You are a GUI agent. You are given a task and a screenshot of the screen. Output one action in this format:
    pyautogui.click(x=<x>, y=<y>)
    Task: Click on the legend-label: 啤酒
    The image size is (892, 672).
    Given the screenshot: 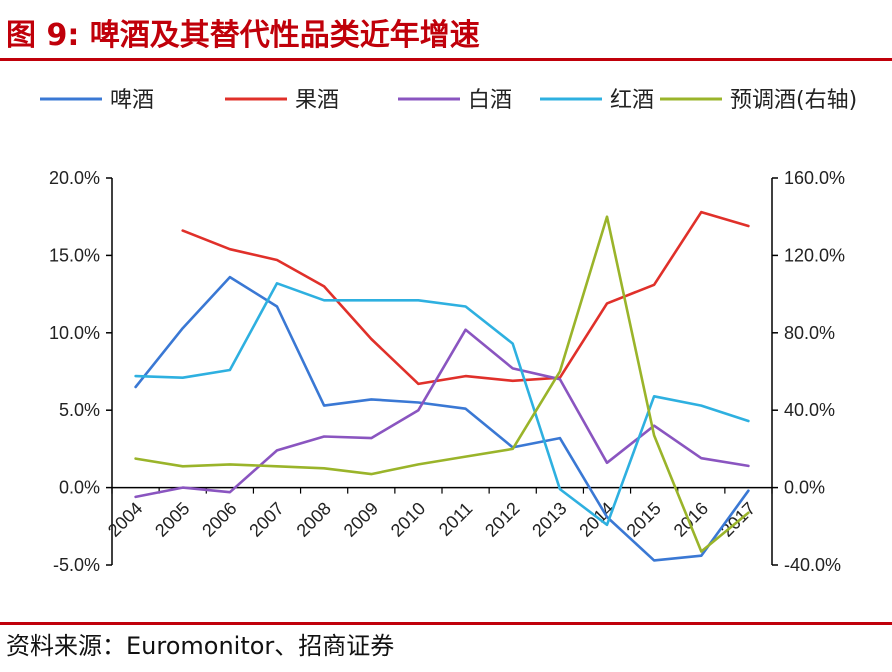 What is the action you would take?
    pyautogui.click(x=132, y=100)
    